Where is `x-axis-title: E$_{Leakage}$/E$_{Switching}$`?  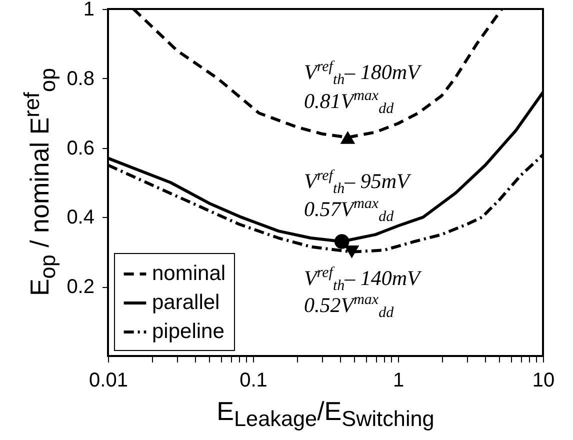 x-axis-title: E$_{Leakage}$/E$_{Switching}$ is located at coordinates (326, 414).